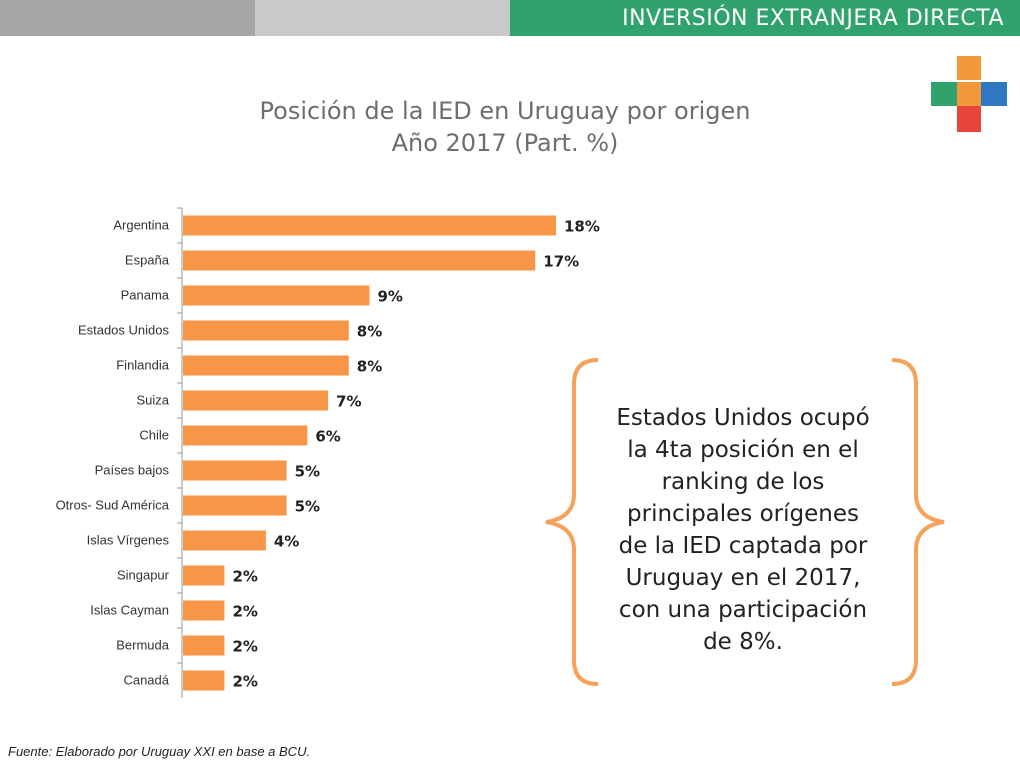 Image resolution: width=1020 pixels, height=765 pixels. What do you see at coordinates (572, 522) in the screenshot?
I see `left-brace` at bounding box center [572, 522].